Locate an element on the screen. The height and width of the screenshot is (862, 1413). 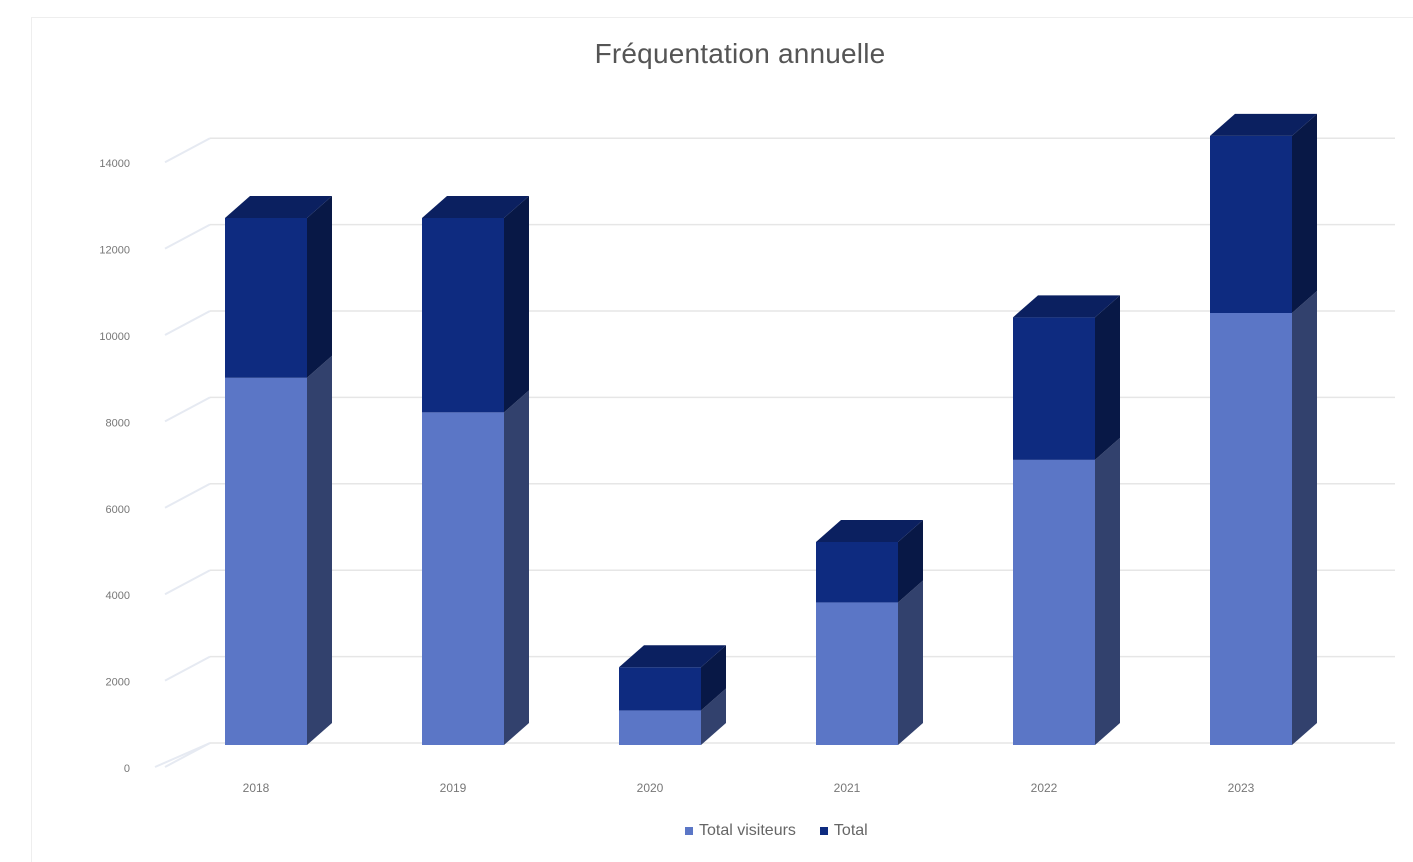
y-tick-label-2: 4000 is located at coordinates (118, 596).